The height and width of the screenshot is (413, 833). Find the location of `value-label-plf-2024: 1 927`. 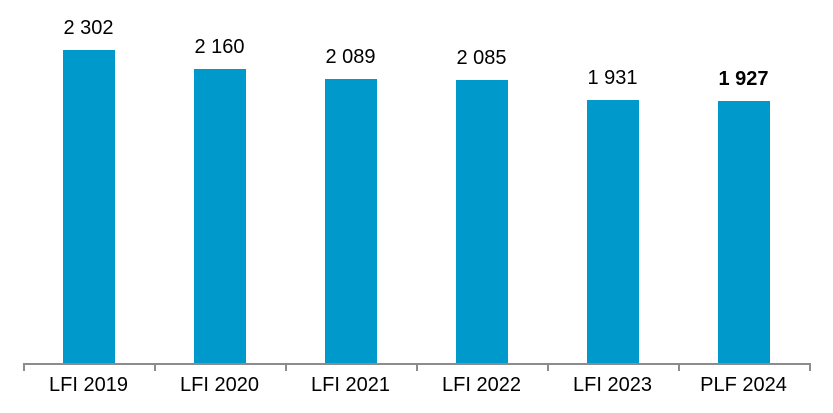

value-label-plf-2024: 1 927 is located at coordinates (743, 79).